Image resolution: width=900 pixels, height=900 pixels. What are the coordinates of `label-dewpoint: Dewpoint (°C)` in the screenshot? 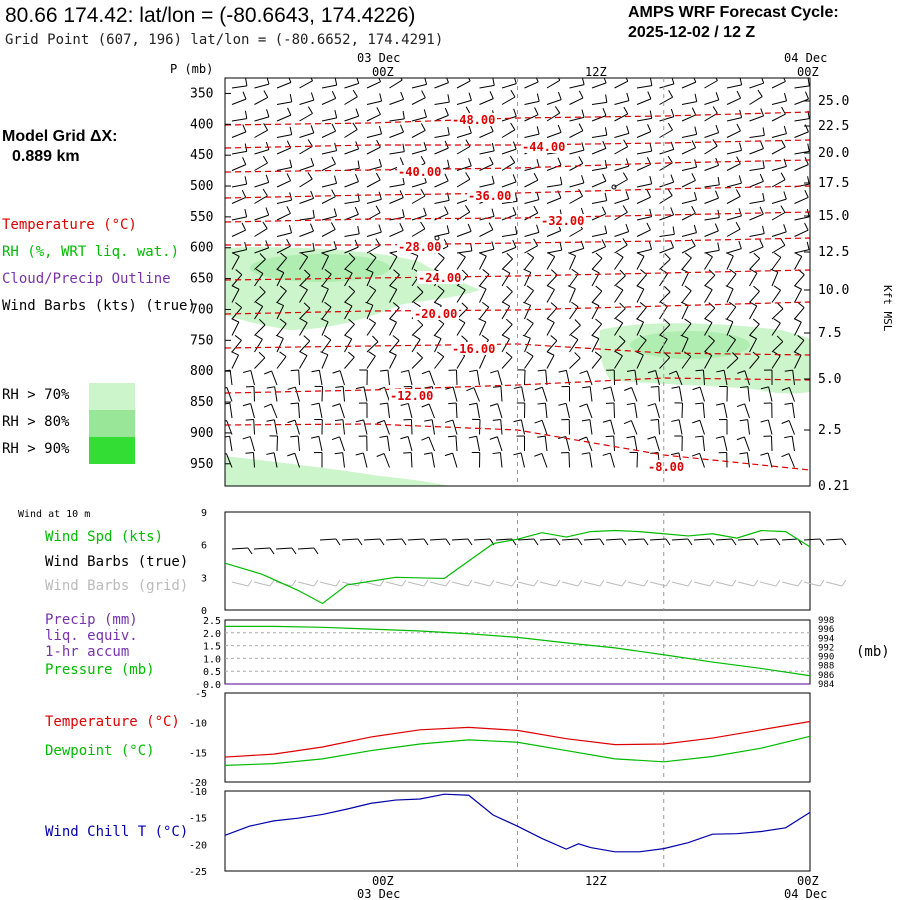 It's located at (100, 751).